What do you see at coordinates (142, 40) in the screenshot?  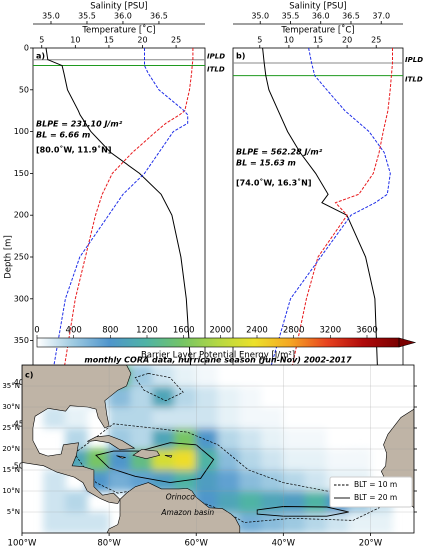 I see `x-tick-label: 20` at bounding box center [142, 40].